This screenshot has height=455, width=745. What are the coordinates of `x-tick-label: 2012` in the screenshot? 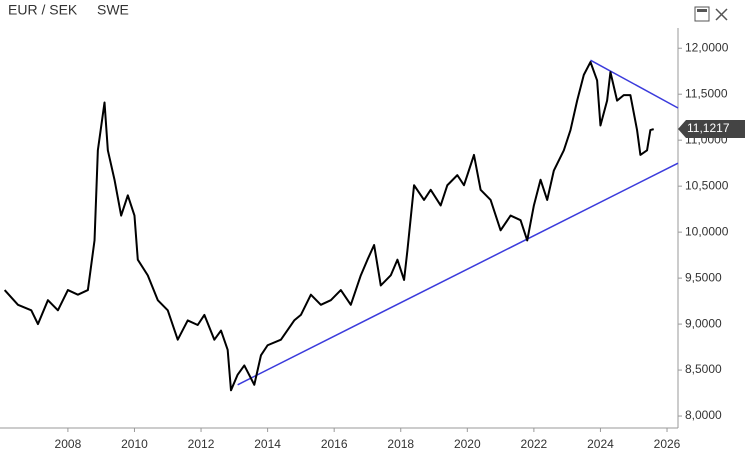 It's located at (201, 444).